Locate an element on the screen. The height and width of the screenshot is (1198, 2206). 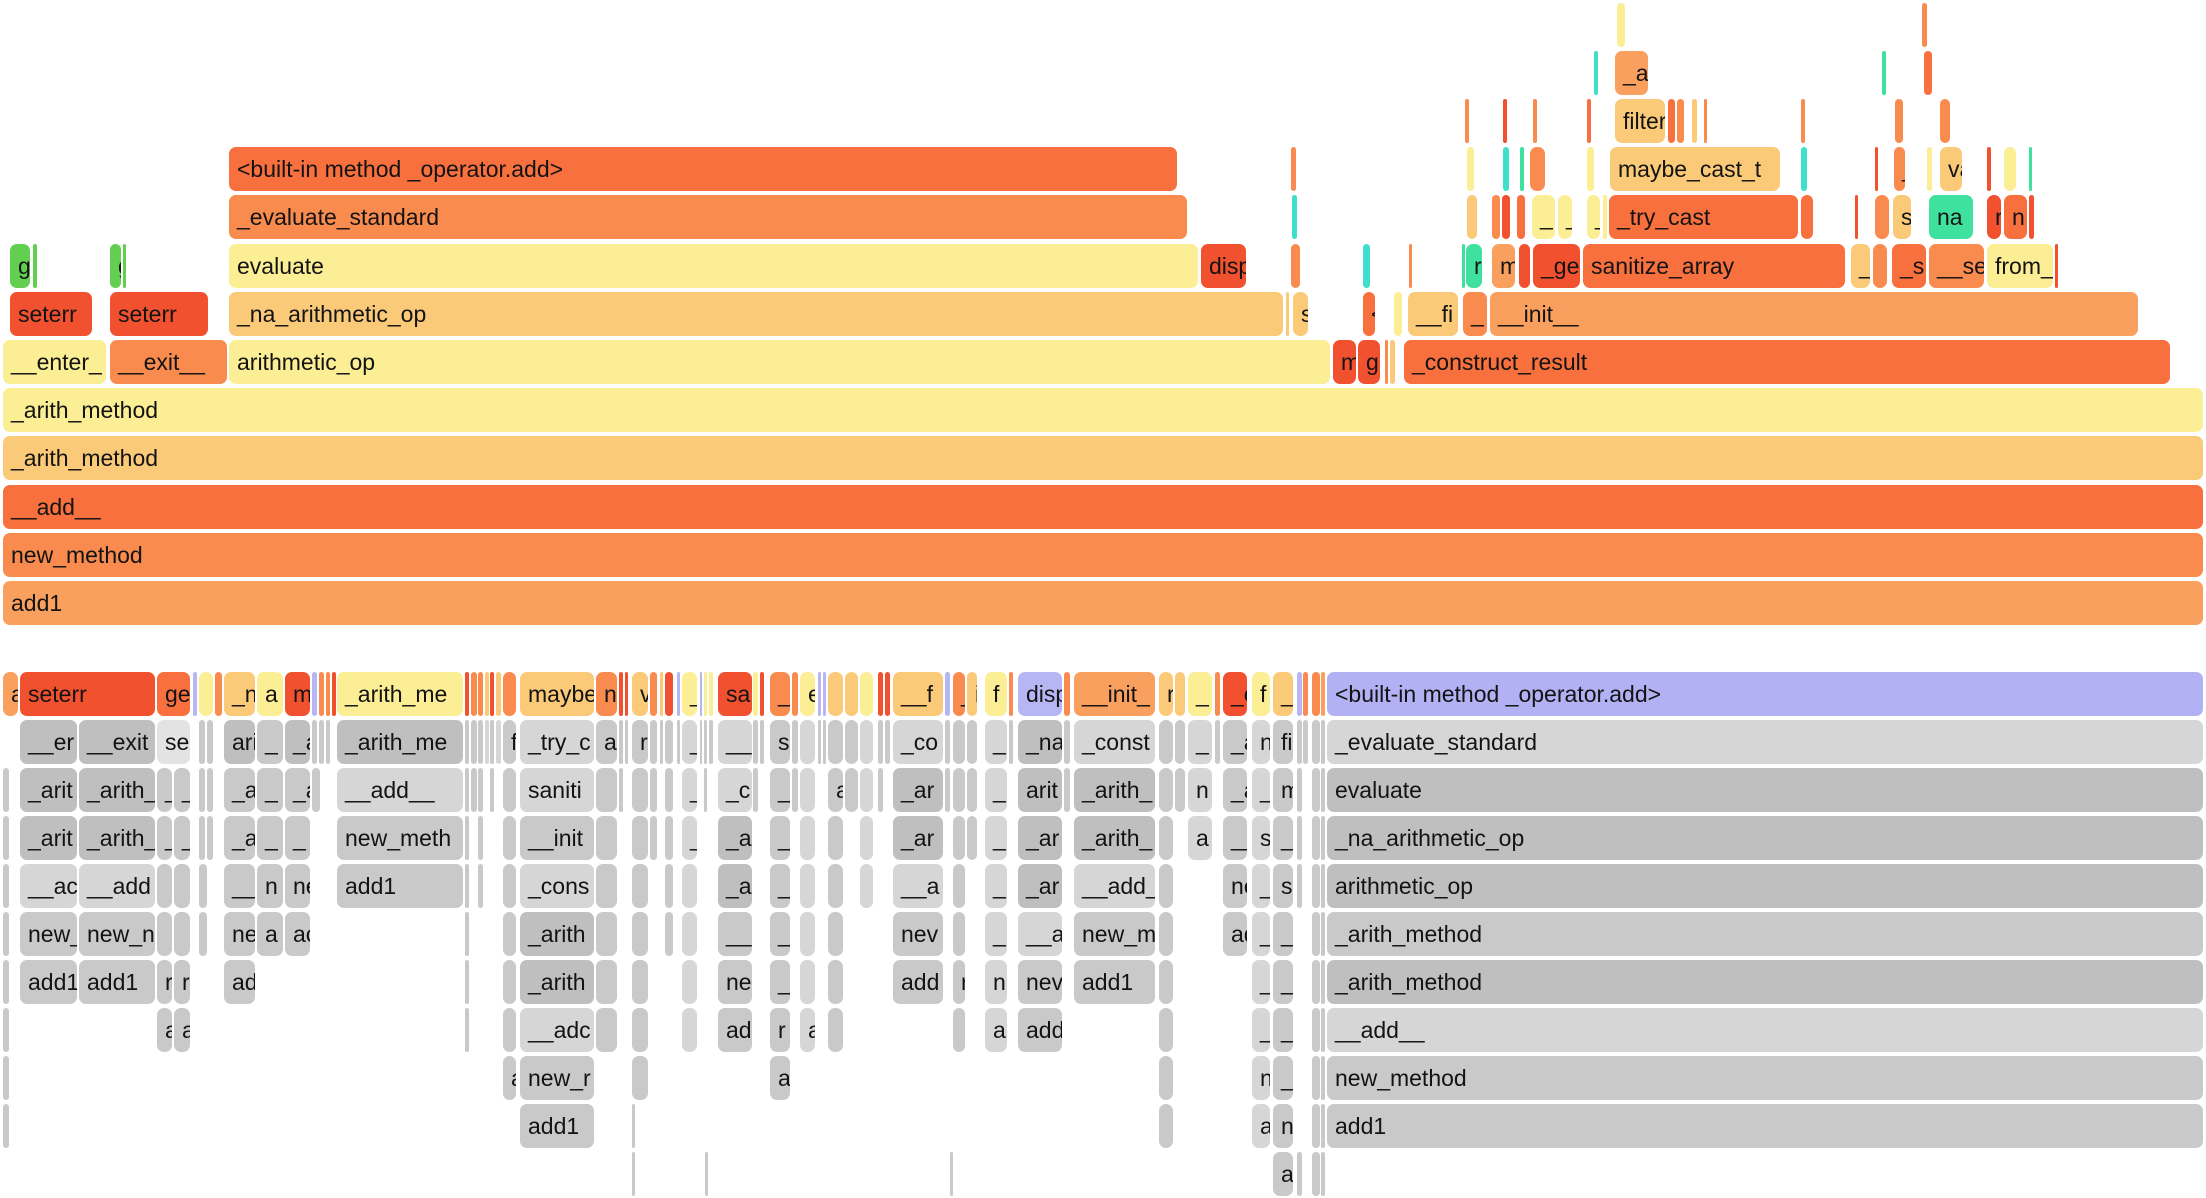
flame-frame-bar: arithmetic_op is located at coordinates (779, 362).